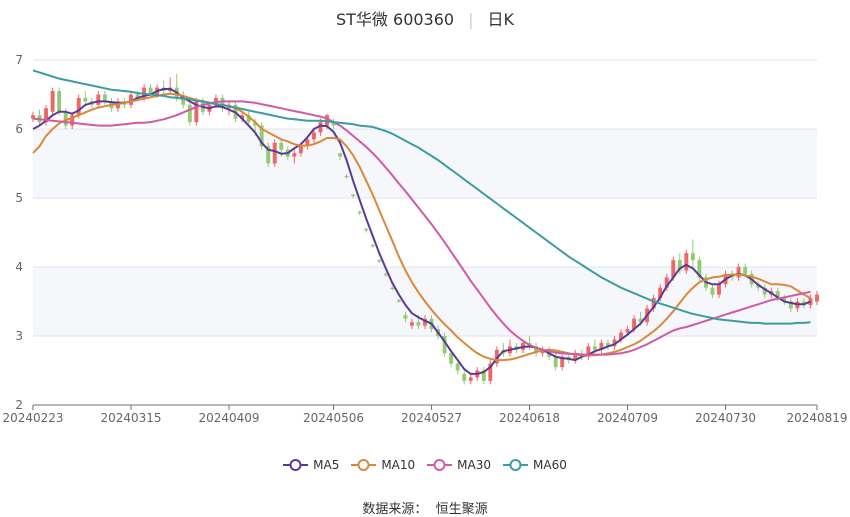 The height and width of the screenshot is (517, 850). Describe the element at coordinates (333, 418) in the screenshot. I see `x-tick-label: 20240506` at that location.